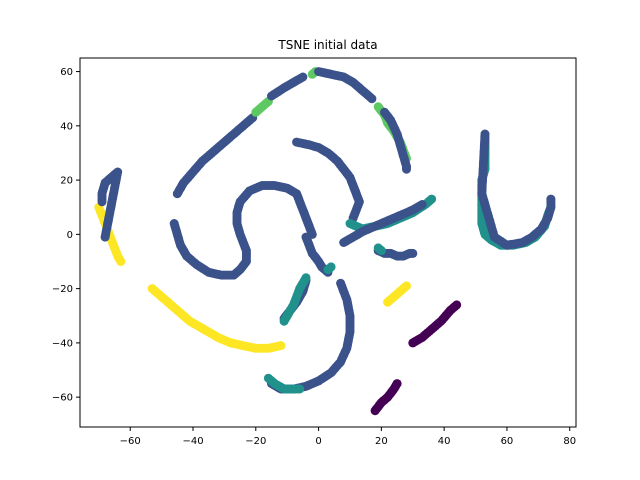 The image size is (640, 480). I want to click on x-tick-label: 20, so click(381, 441).